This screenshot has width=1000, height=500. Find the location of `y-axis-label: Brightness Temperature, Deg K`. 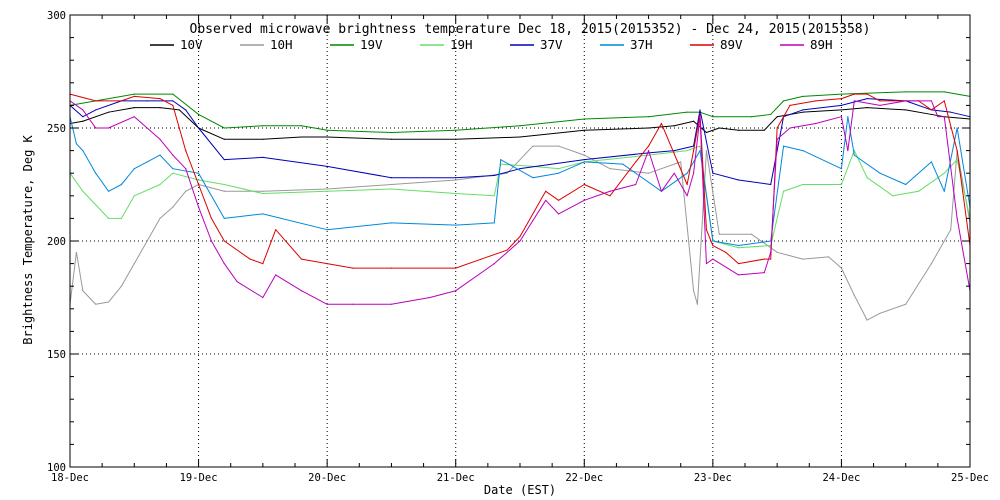

y-axis-label: Brightness Temperature, Deg K is located at coordinates (28, 239).